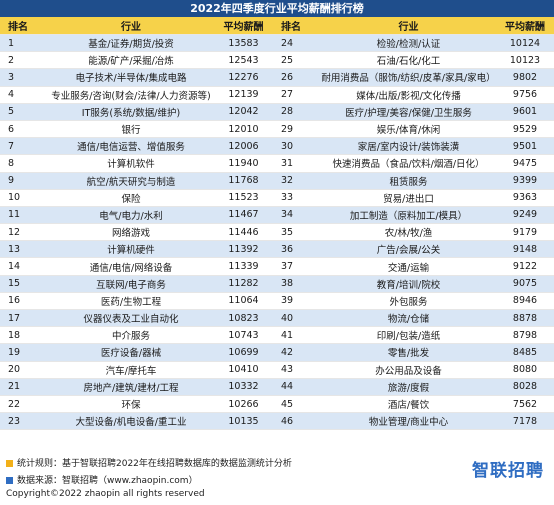 The height and width of the screenshot is (505, 554). What do you see at coordinates (131, 249) in the screenshot?
I see `industry-cell: 计算机硬件` at bounding box center [131, 249].